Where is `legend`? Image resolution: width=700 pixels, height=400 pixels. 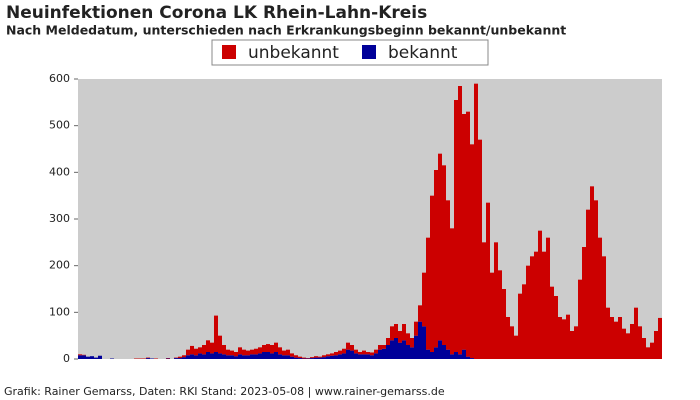 legend is located at coordinates (350, 52).